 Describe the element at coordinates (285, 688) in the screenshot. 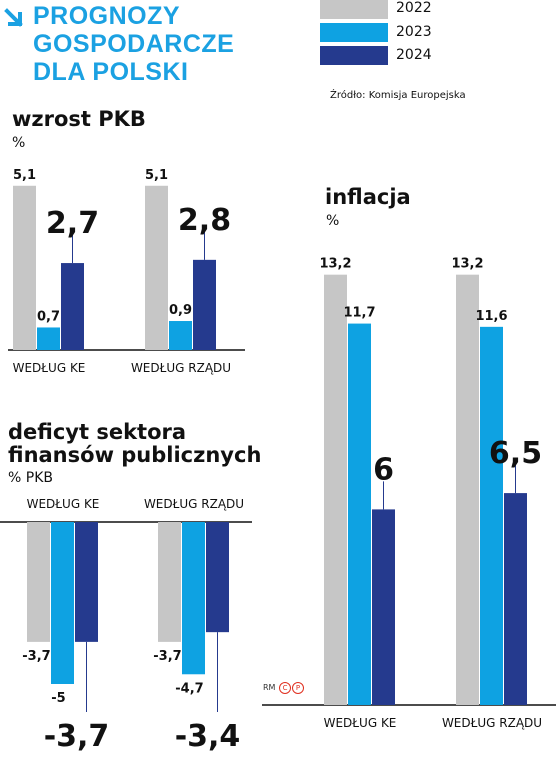

I see `copyright-icon: C` at that location.